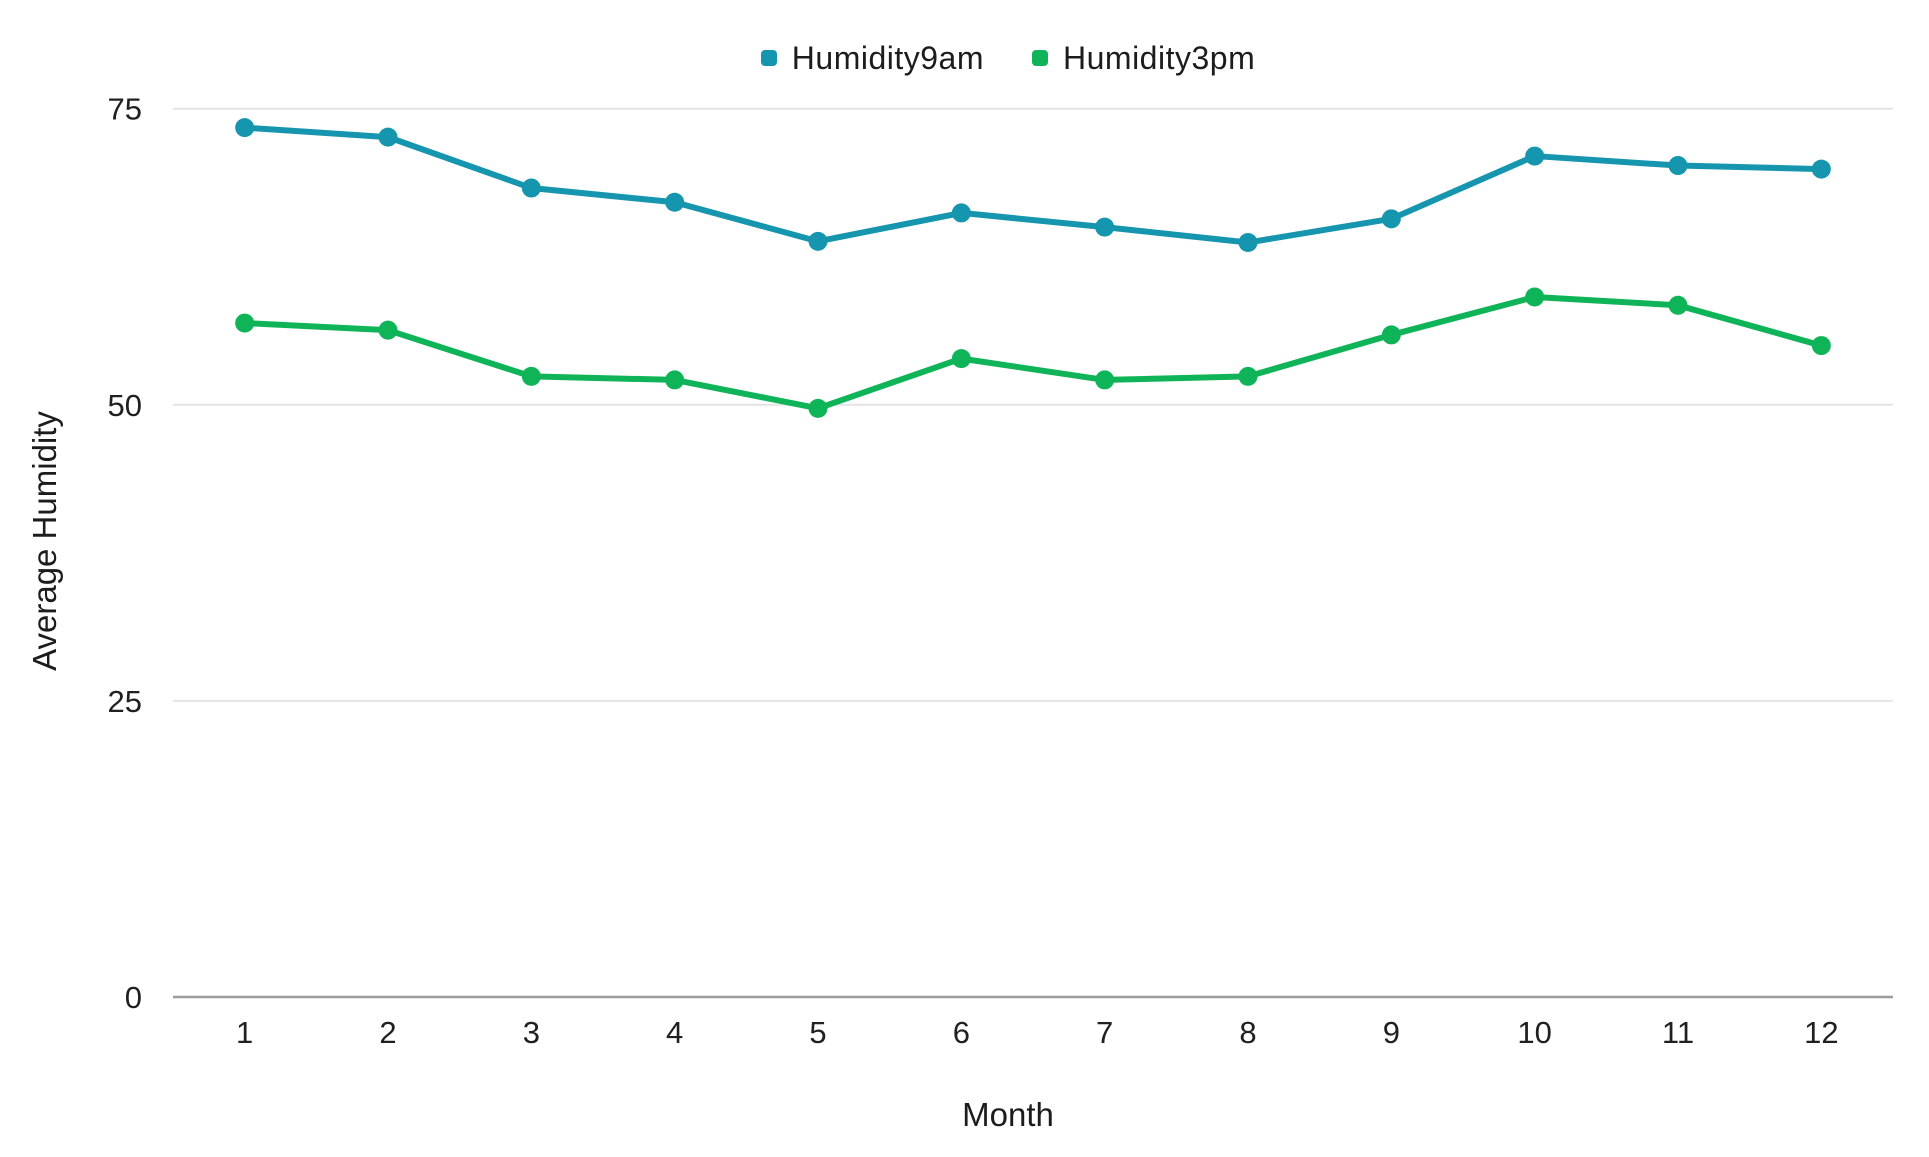 The image size is (1929, 1157). Describe the element at coordinates (1391, 1032) in the screenshot. I see `x-tick-label: 9` at that location.